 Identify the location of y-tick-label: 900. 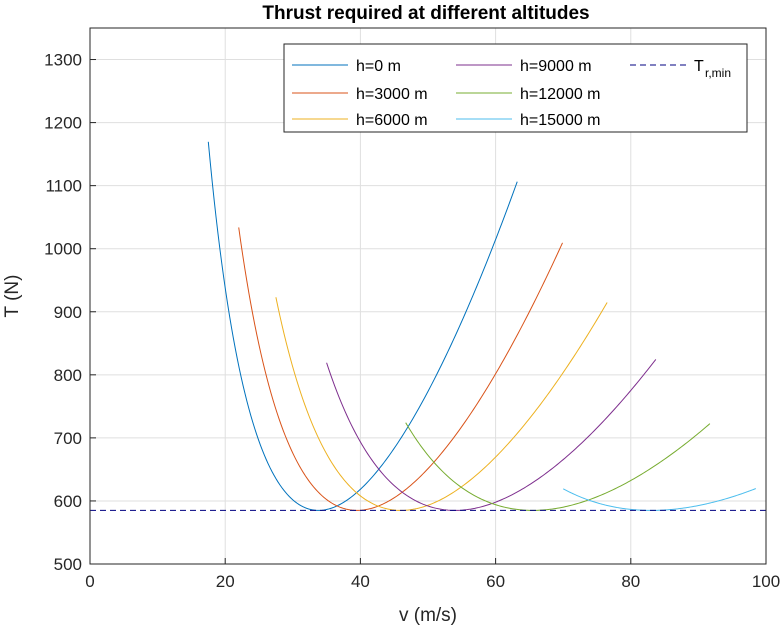
(68, 312).